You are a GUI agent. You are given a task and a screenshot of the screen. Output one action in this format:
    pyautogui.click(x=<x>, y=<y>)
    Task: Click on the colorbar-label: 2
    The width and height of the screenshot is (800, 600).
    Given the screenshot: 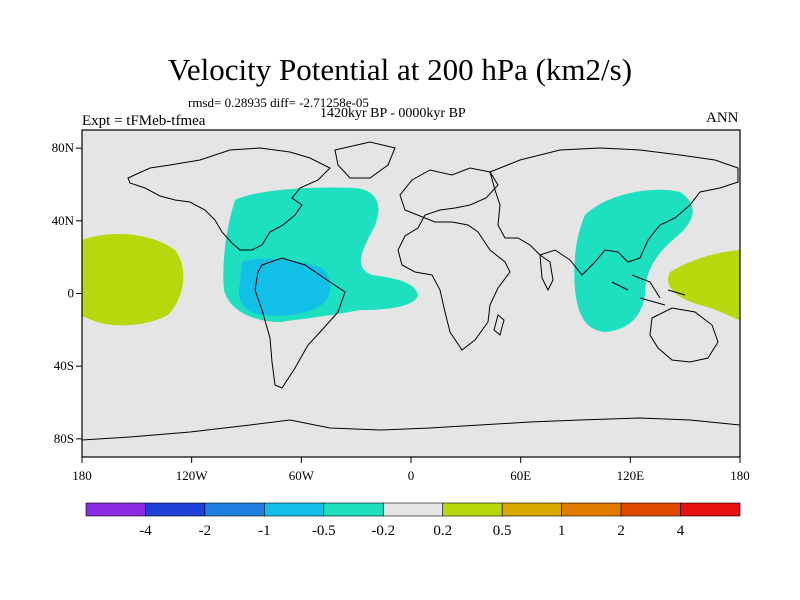 What is the action you would take?
    pyautogui.click(x=621, y=531)
    